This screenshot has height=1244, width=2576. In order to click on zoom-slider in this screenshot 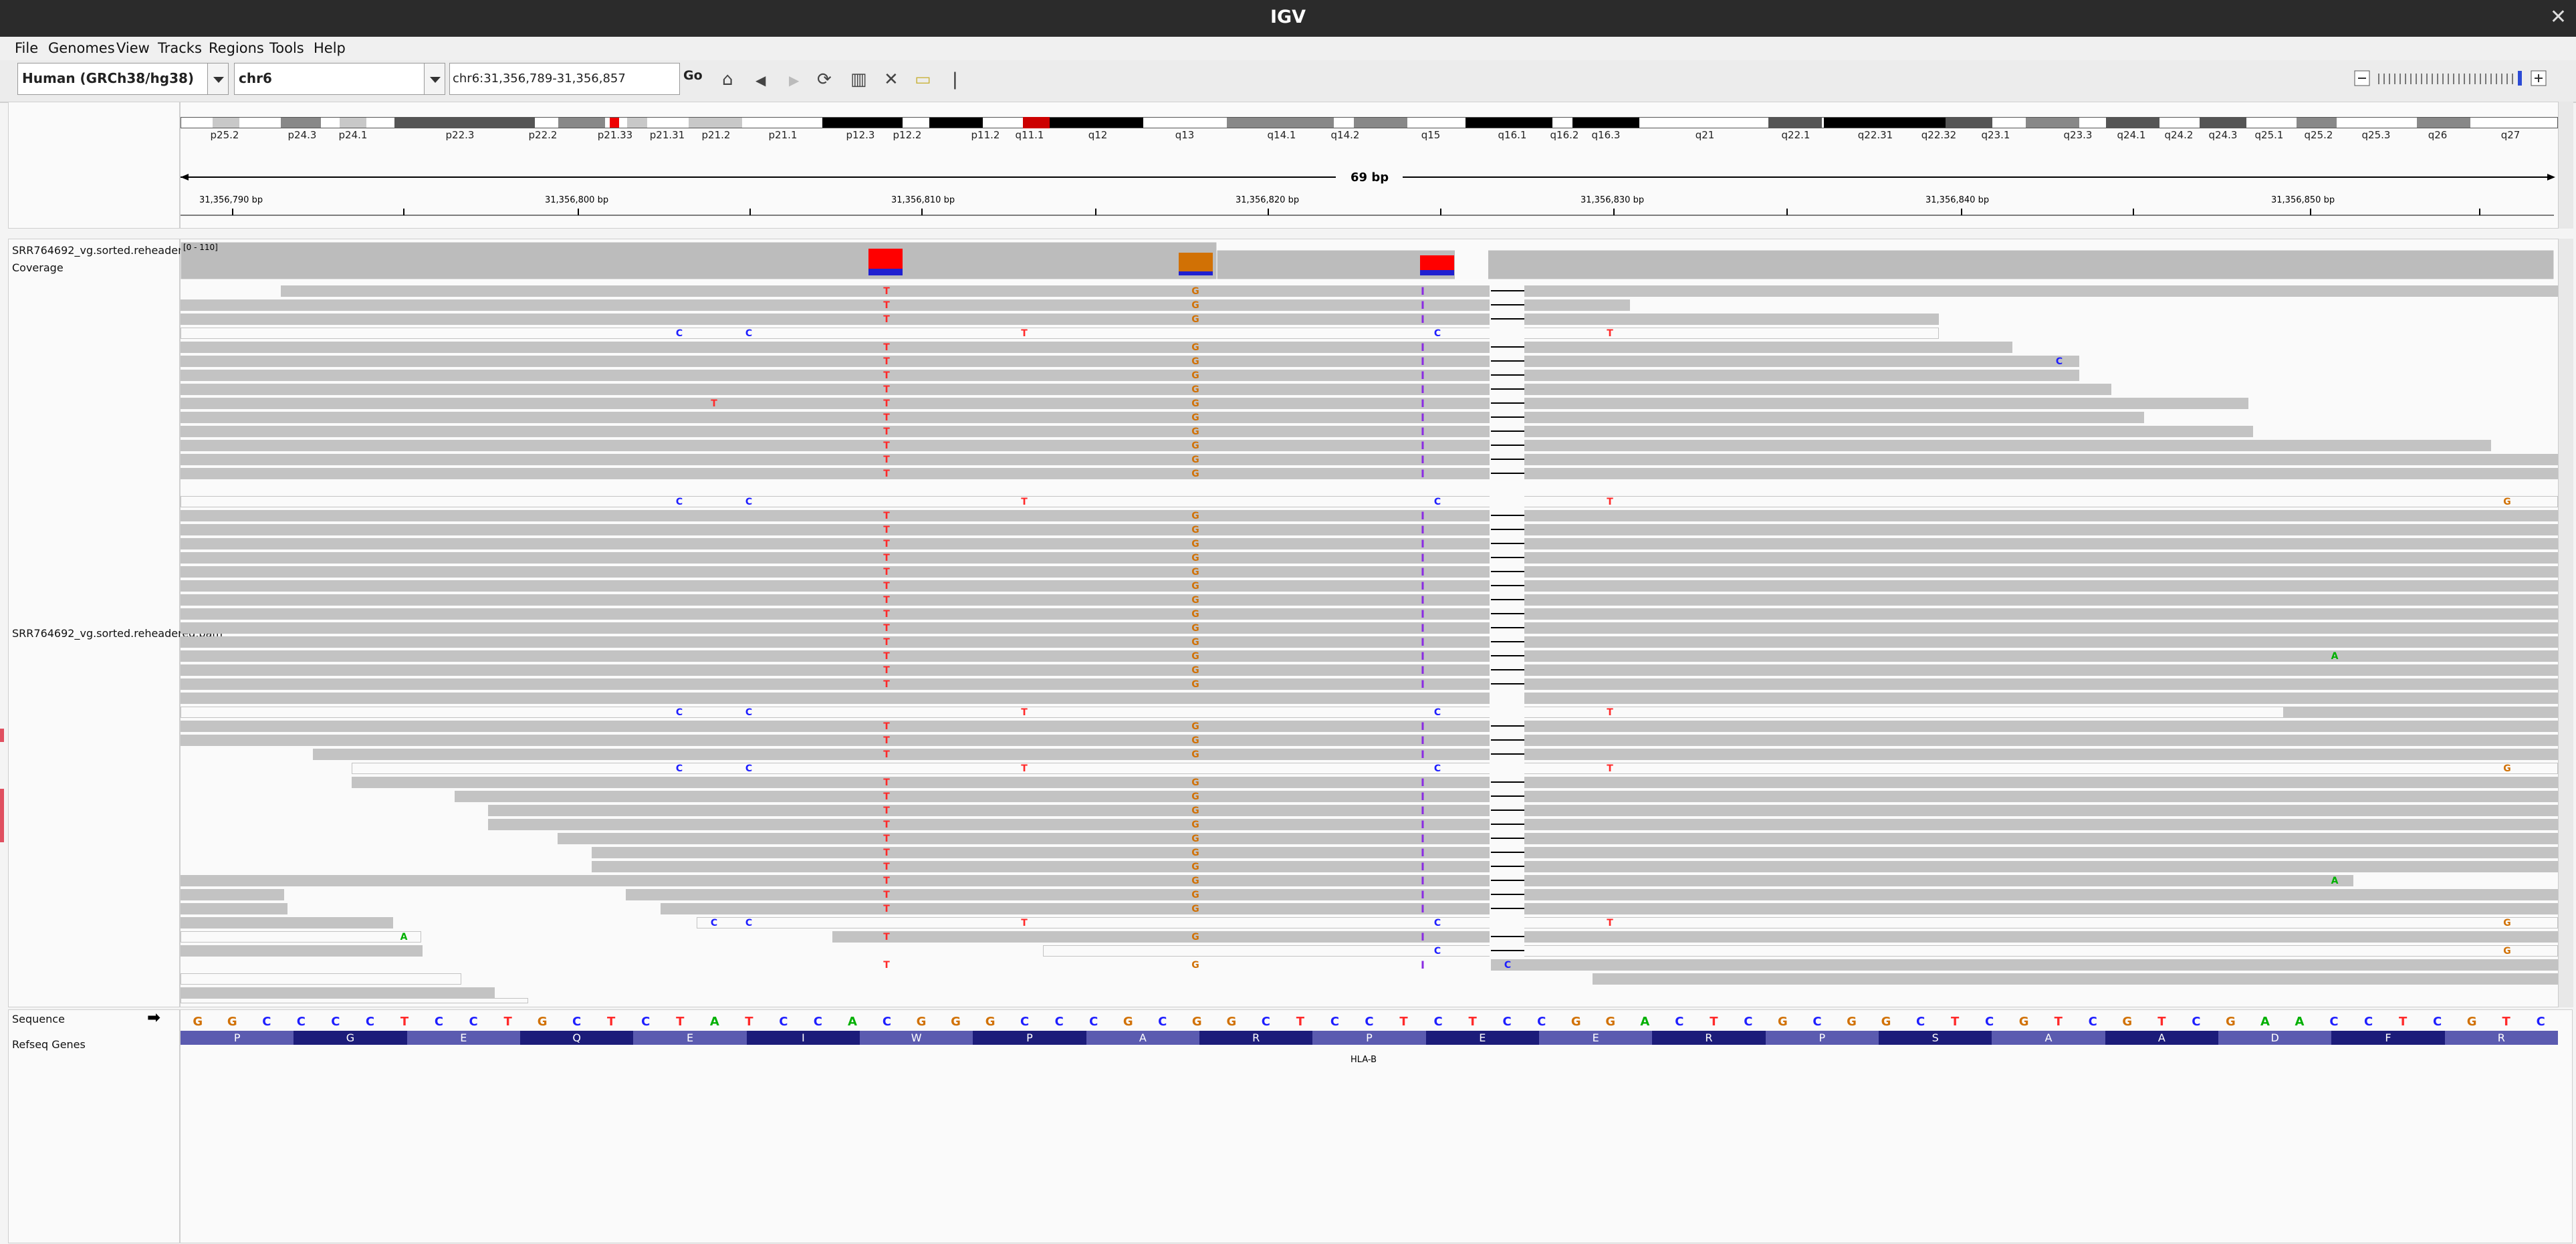, I will do `click(2453, 79)`.